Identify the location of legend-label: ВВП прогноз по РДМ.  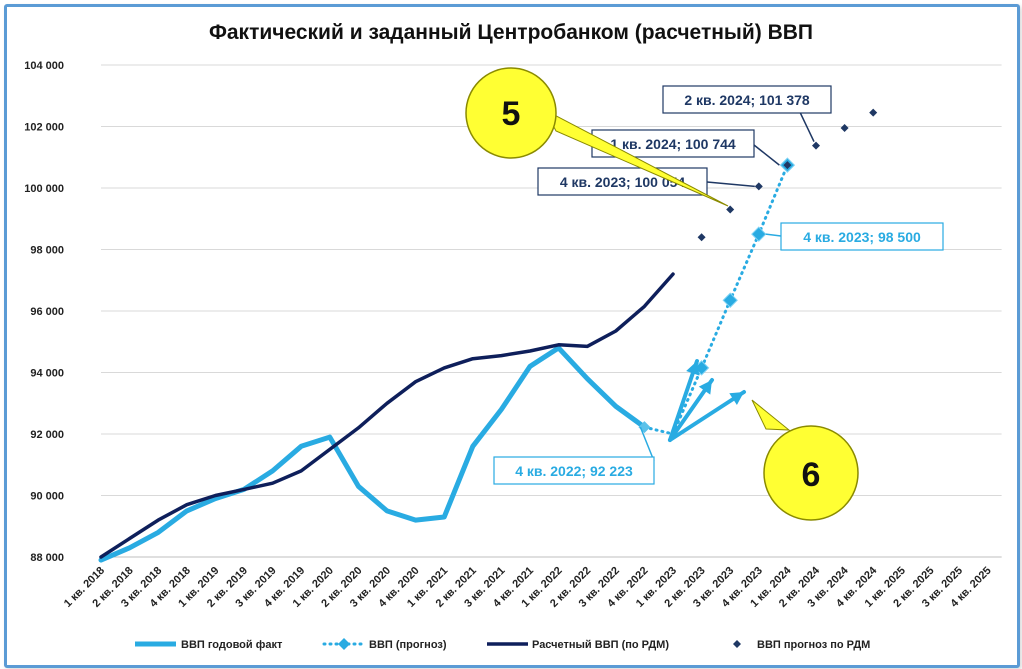
(813, 645).